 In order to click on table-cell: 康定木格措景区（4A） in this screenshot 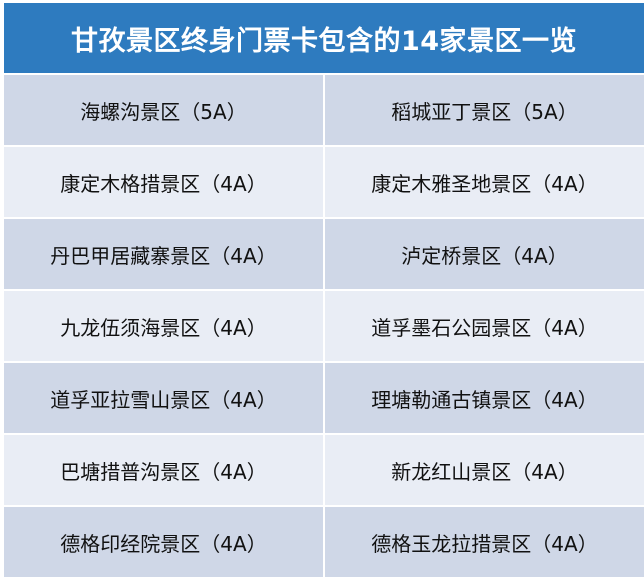, I will do `click(163, 182)`.